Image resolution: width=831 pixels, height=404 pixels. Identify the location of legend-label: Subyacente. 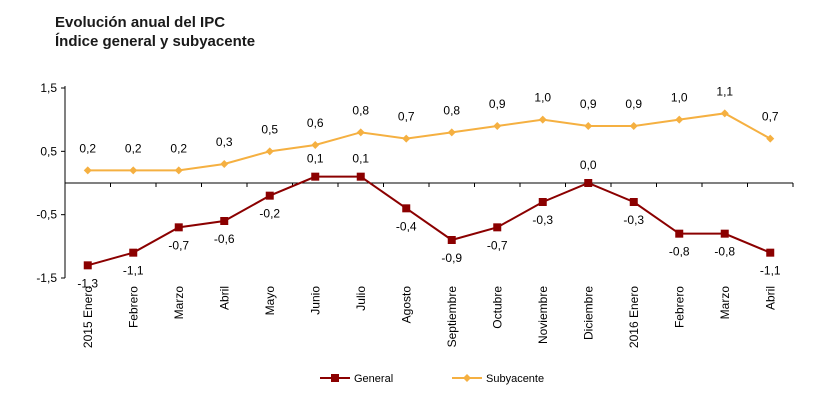
(515, 379).